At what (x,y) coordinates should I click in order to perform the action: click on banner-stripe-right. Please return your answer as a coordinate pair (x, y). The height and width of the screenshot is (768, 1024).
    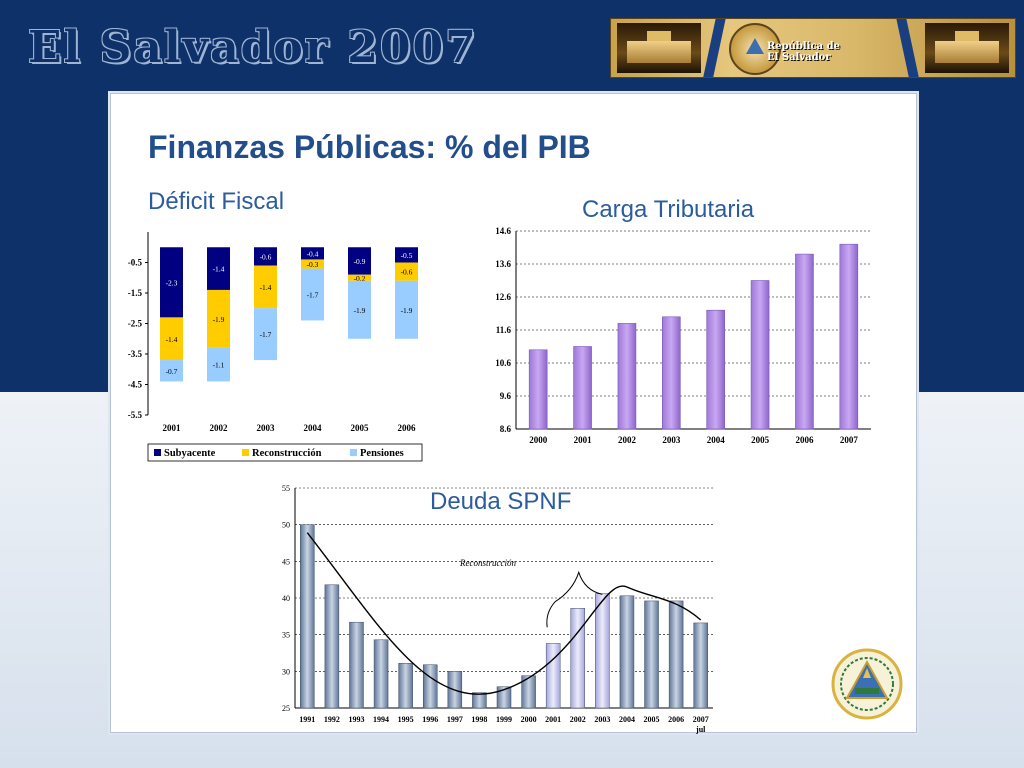
    Looking at the image, I should click on (908, 48).